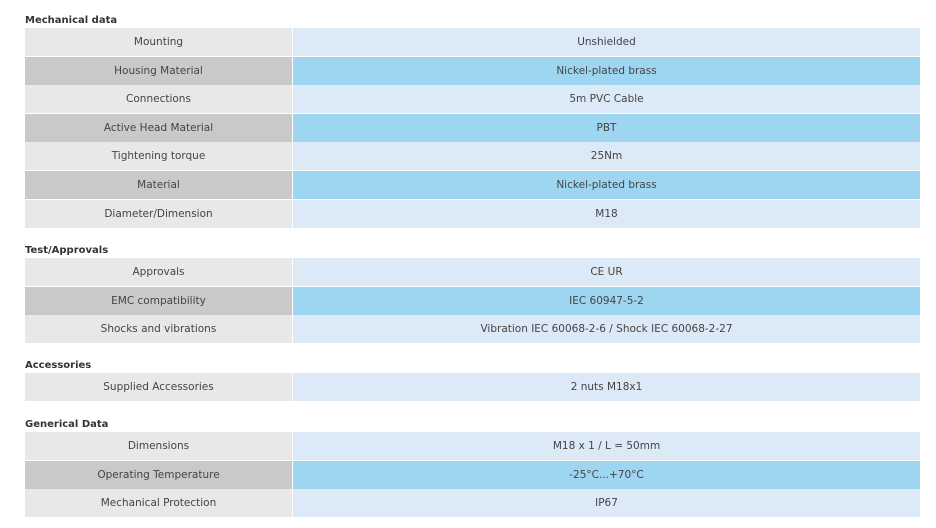 This screenshot has width=936, height=528. Describe the element at coordinates (606, 42) in the screenshot. I see `spec-value: Unshielded` at that location.